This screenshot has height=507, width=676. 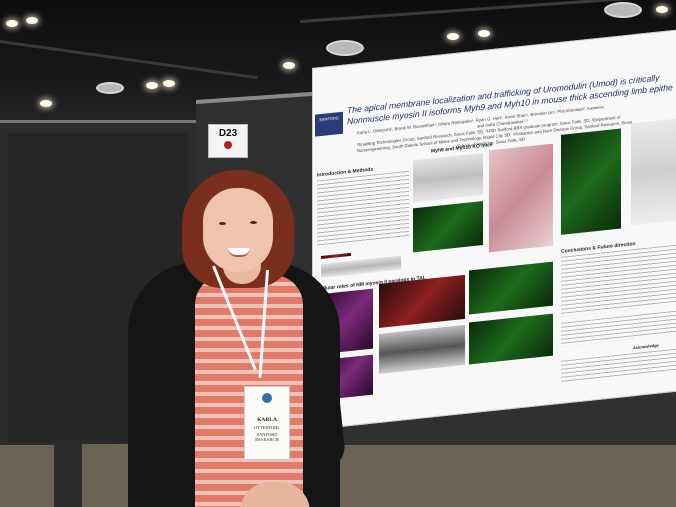 I want to click on badge-surname: OTTERPOHL, so click(x=267, y=427).